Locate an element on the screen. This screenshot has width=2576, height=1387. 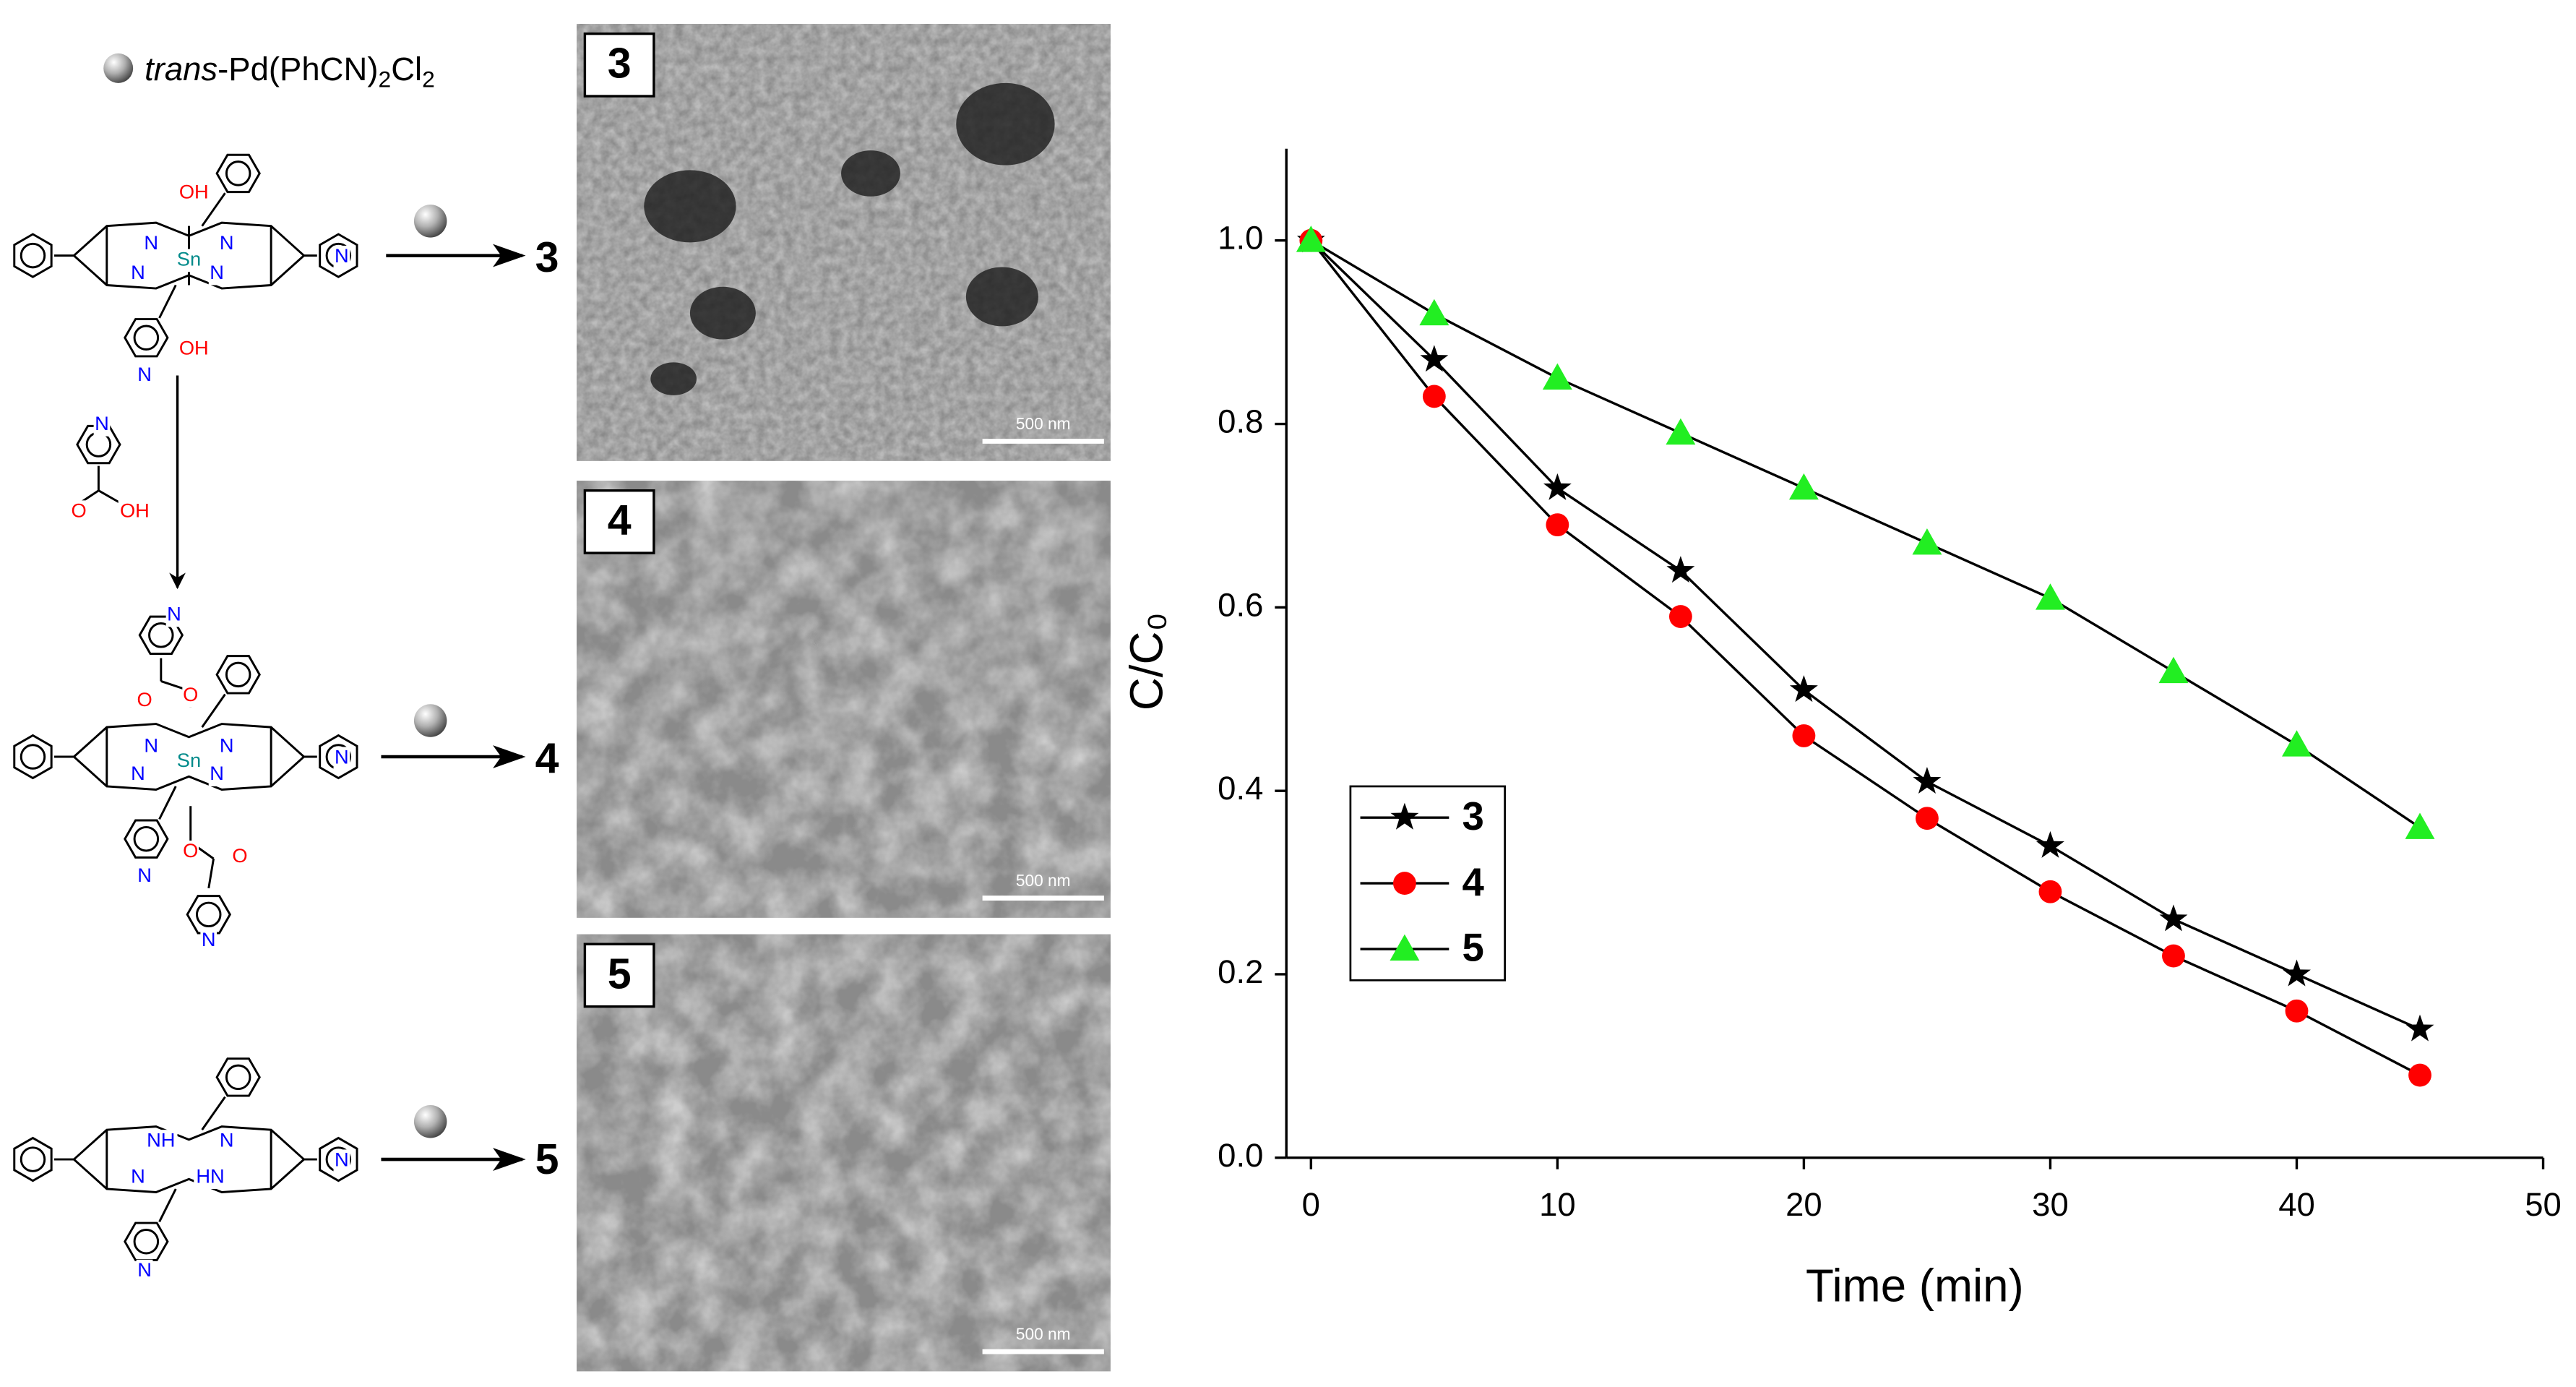
product-label: 5 is located at coordinates (547, 1159).